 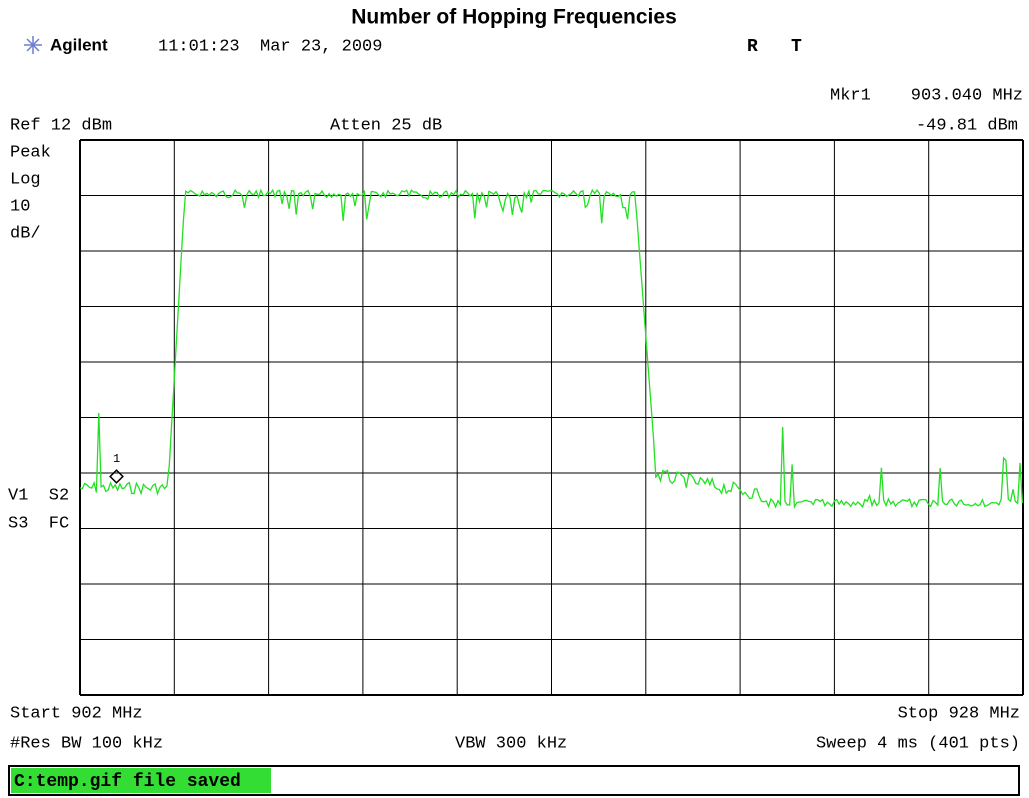 What do you see at coordinates (76, 713) in the screenshot?
I see `start-frequency: Start 902 MHz` at bounding box center [76, 713].